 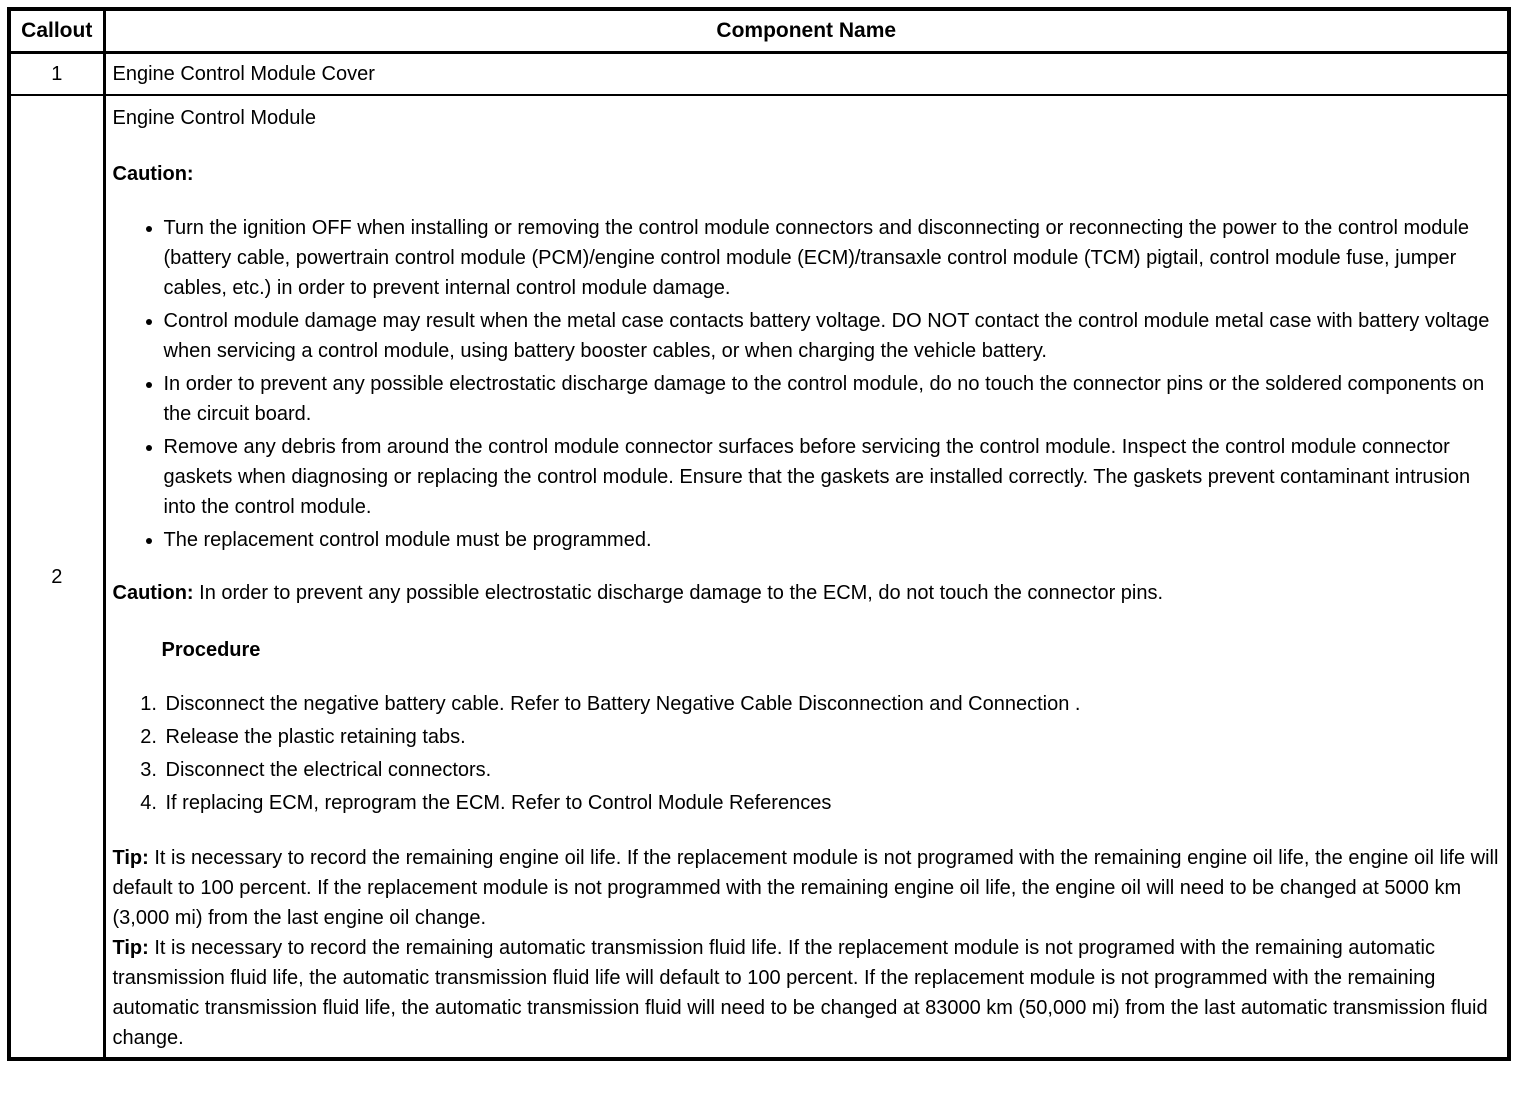 I want to click on procedure-heading: Procedure, so click(x=211, y=650).